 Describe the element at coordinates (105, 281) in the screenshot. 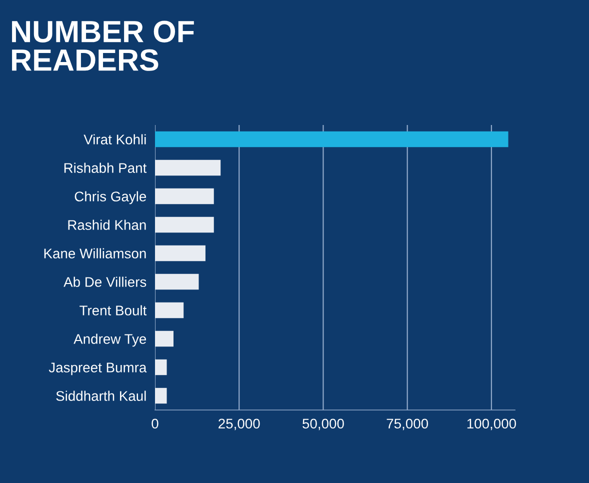

I see `y-tick-label: Ab De Villiers` at that location.